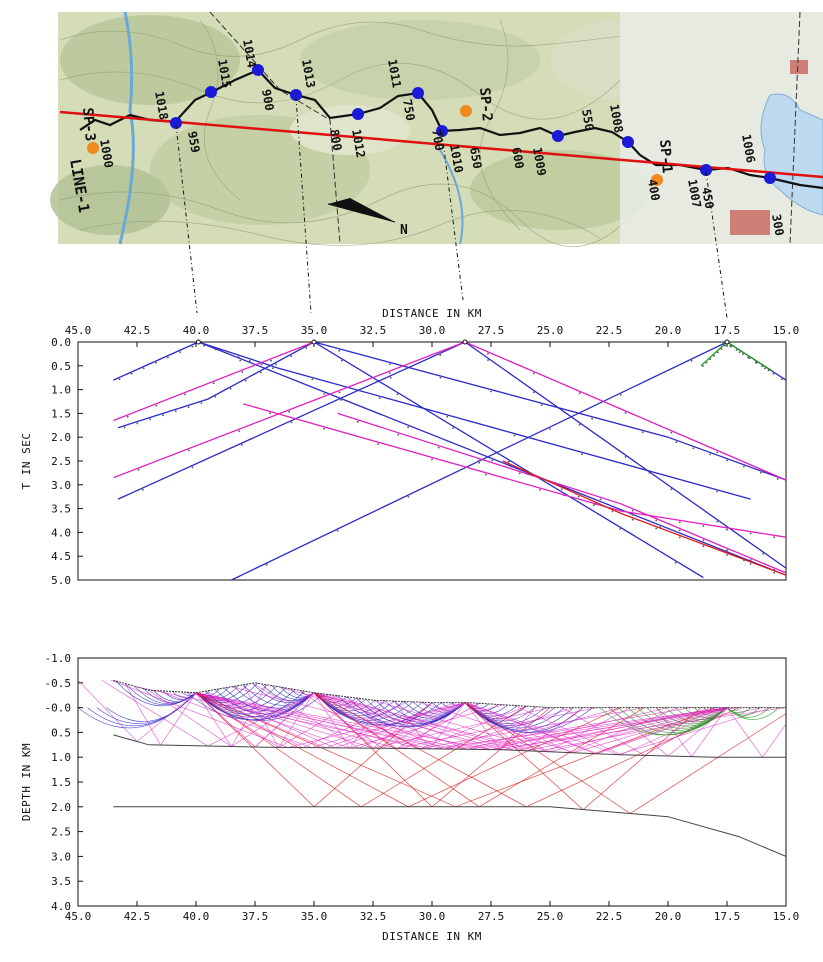  What do you see at coordinates (224, 73) in the screenshot?
I see `station-label: 1015` at bounding box center [224, 73].